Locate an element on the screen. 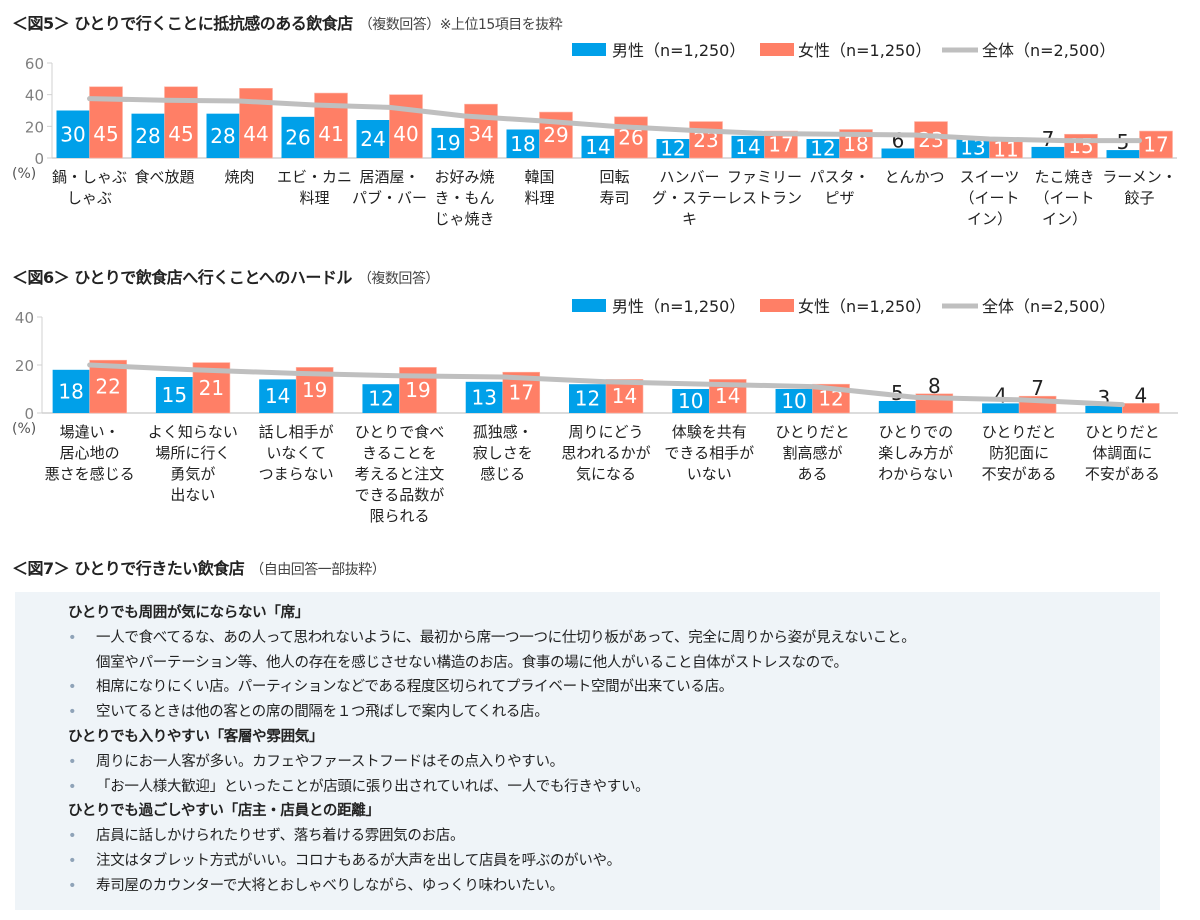 Image resolution: width=1200 pixels, height=920 pixels. data-label-female: 21 is located at coordinates (211, 388).